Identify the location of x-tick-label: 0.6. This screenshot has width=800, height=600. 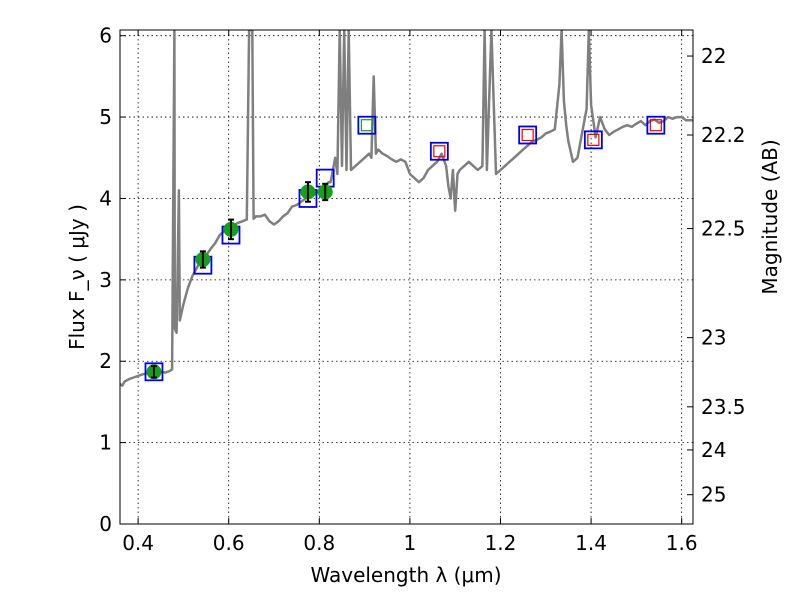
(229, 543).